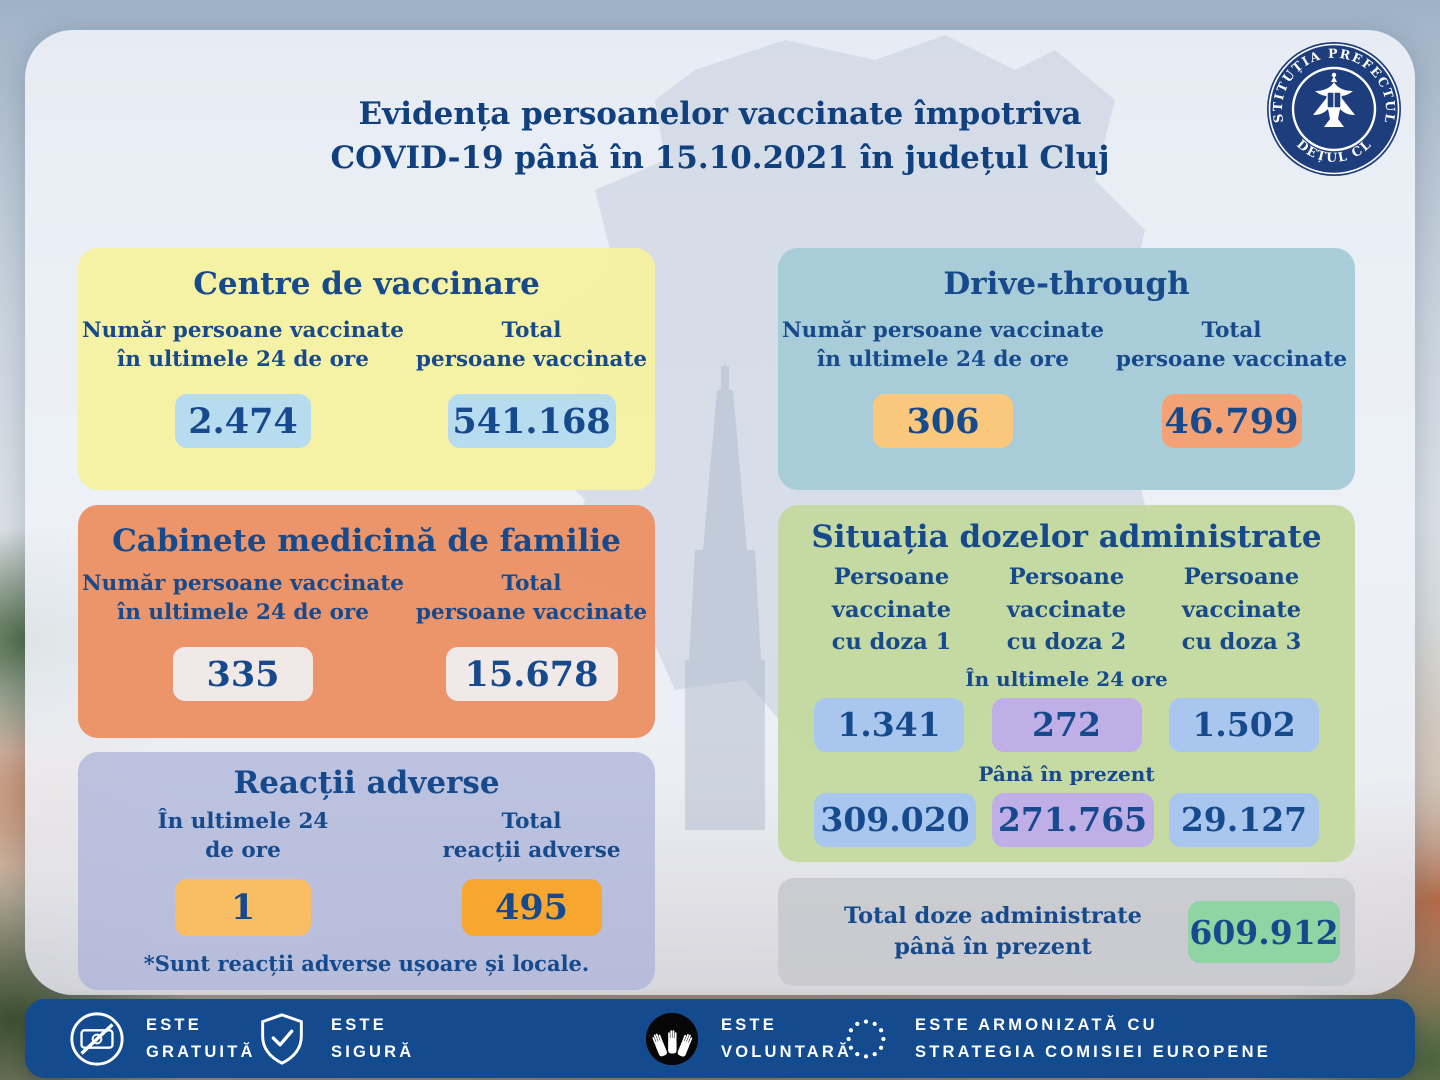 The width and height of the screenshot is (1440, 1080). Describe the element at coordinates (243, 421) in the screenshot. I see `value-24h: 2.474` at that location.